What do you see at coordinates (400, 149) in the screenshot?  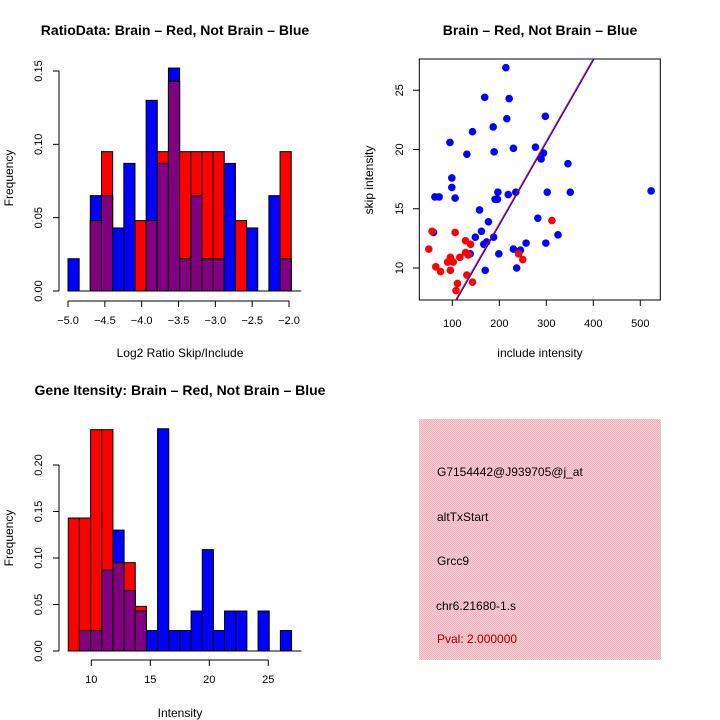 I see `scatter-y-tick-label: 20` at bounding box center [400, 149].